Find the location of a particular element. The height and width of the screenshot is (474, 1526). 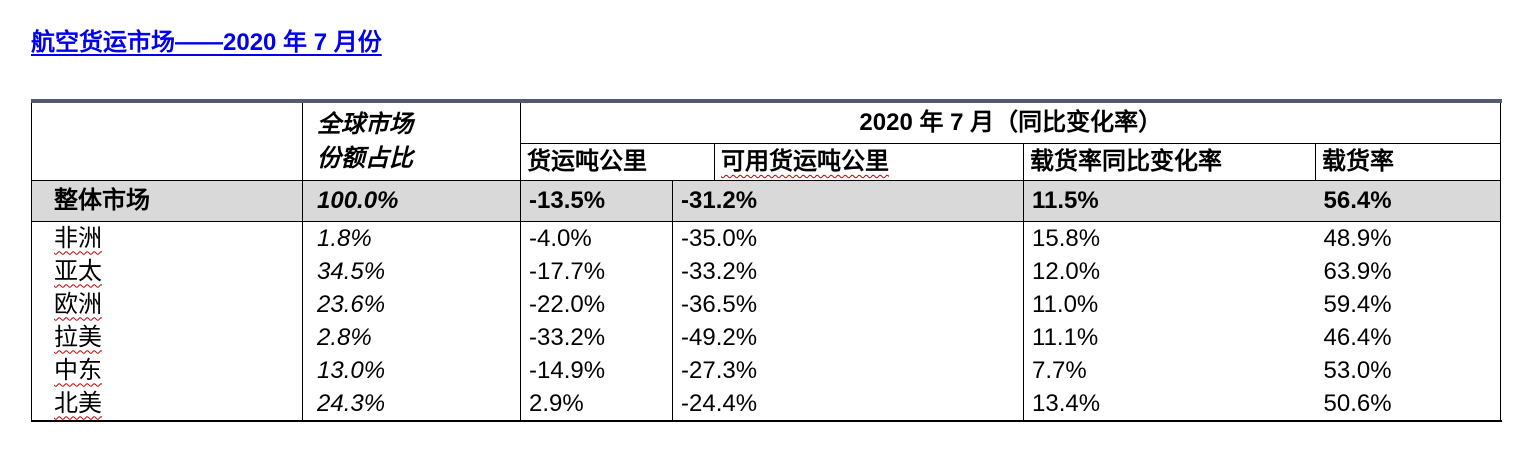

header-ctk: 货运吨公里 is located at coordinates (617, 162).